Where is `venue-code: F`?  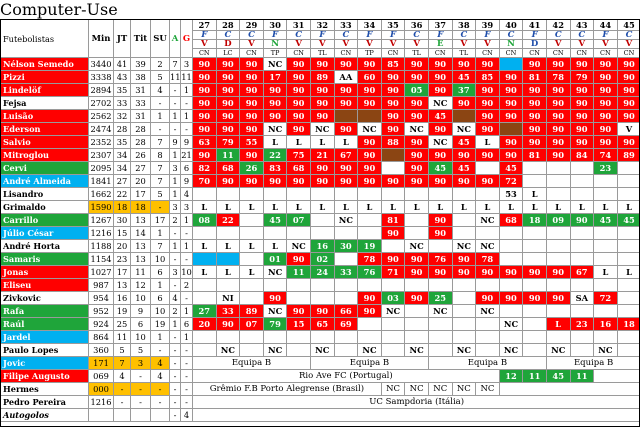
venue-code: F is located at coordinates (205, 35).